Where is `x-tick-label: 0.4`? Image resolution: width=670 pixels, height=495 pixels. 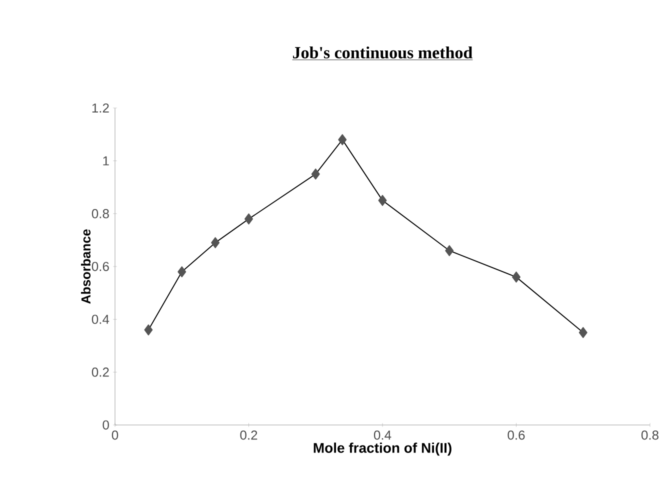 x-tick-label: 0.4 is located at coordinates (383, 435).